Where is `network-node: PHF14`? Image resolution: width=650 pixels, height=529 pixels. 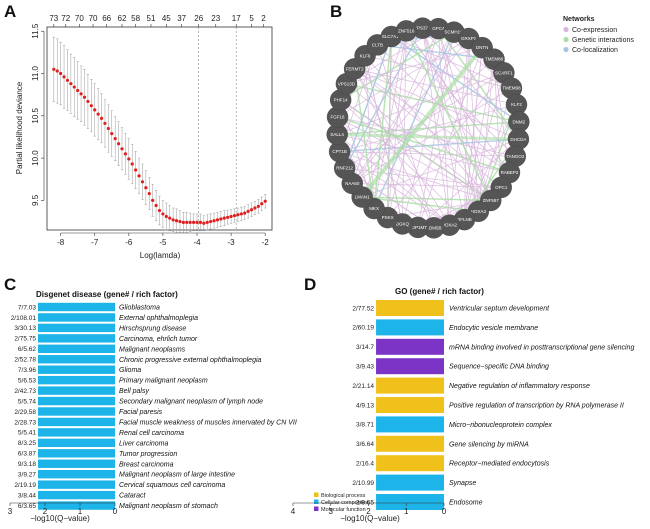 network-node: PHF14 is located at coordinates (340, 100).